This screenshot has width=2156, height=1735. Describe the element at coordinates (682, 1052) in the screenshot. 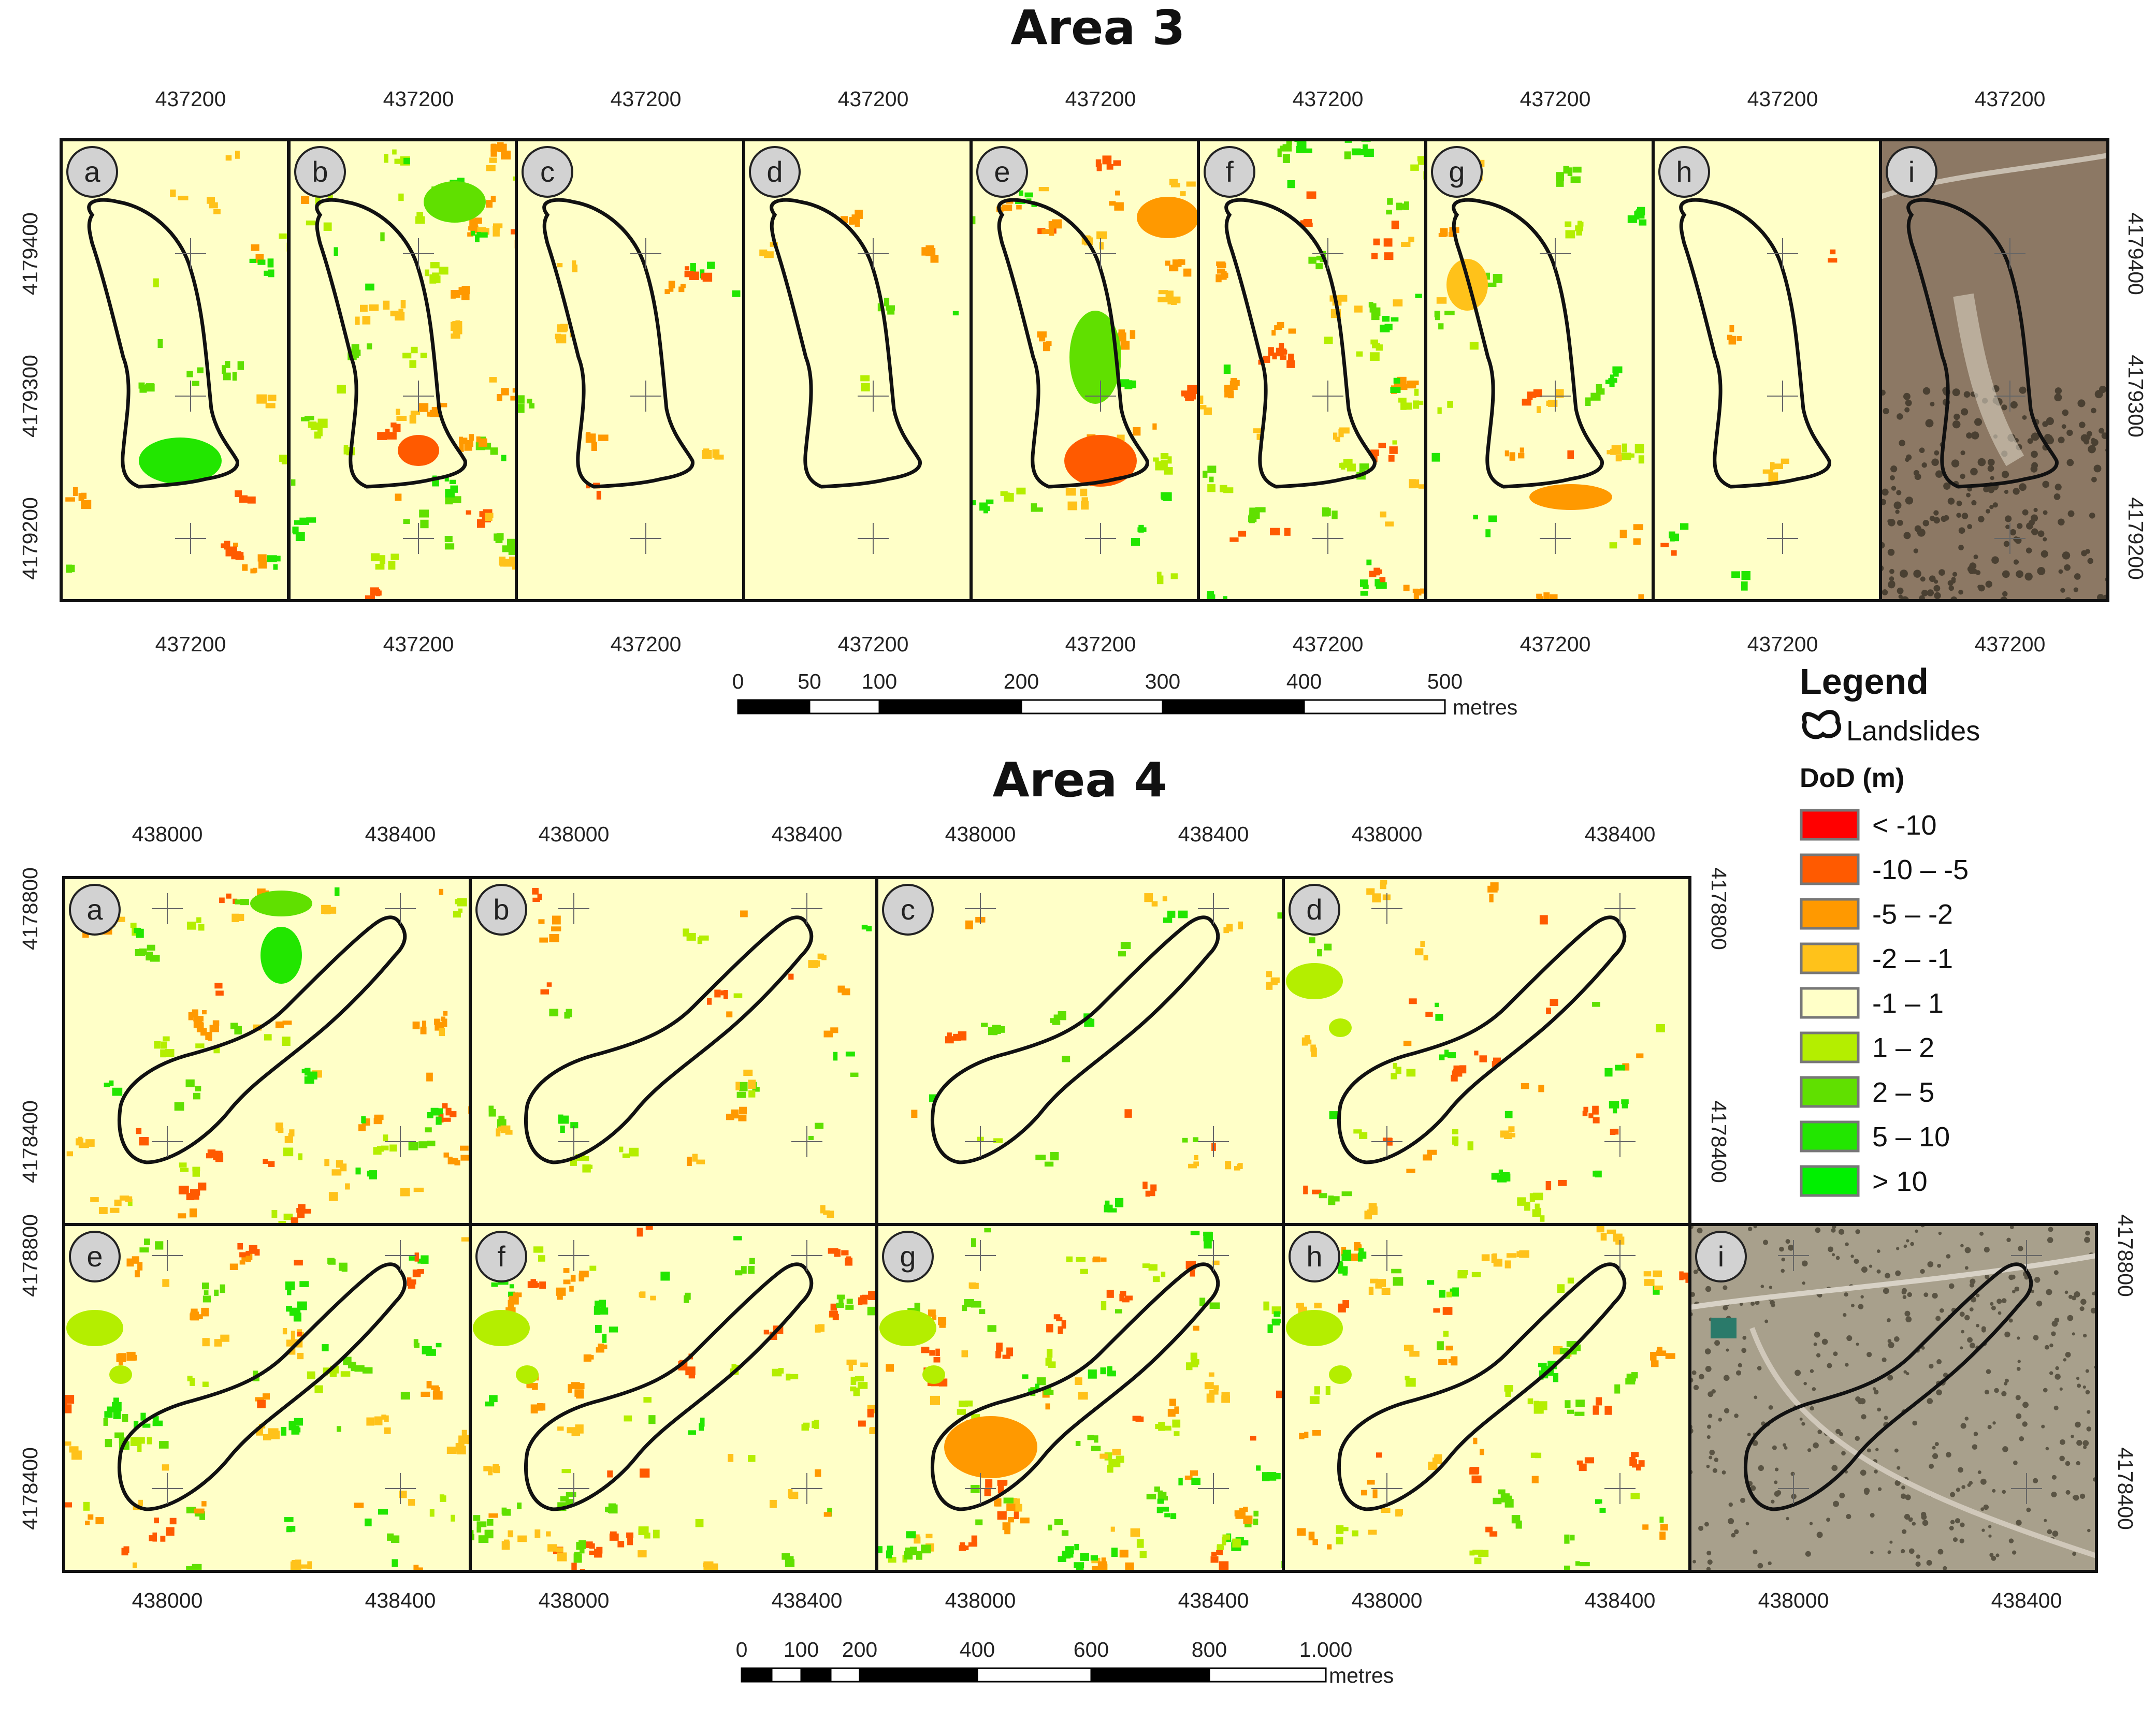

I see `area4-dod-changes-b` at that location.